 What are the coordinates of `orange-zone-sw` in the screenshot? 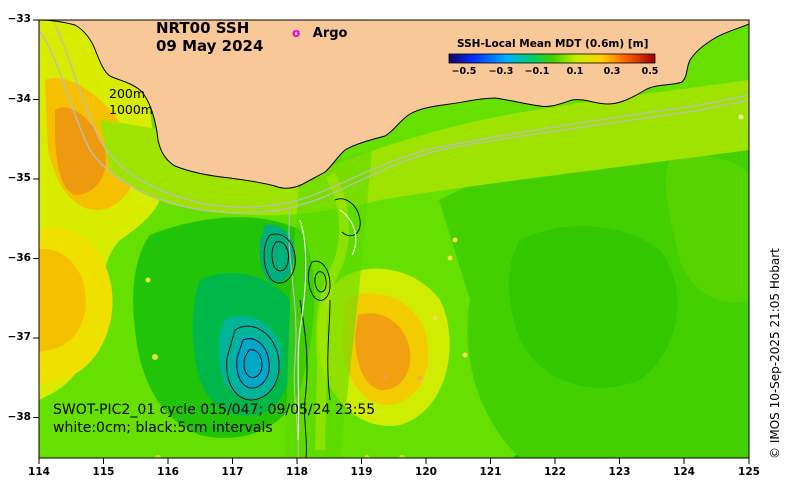 It's located at (62, 300).